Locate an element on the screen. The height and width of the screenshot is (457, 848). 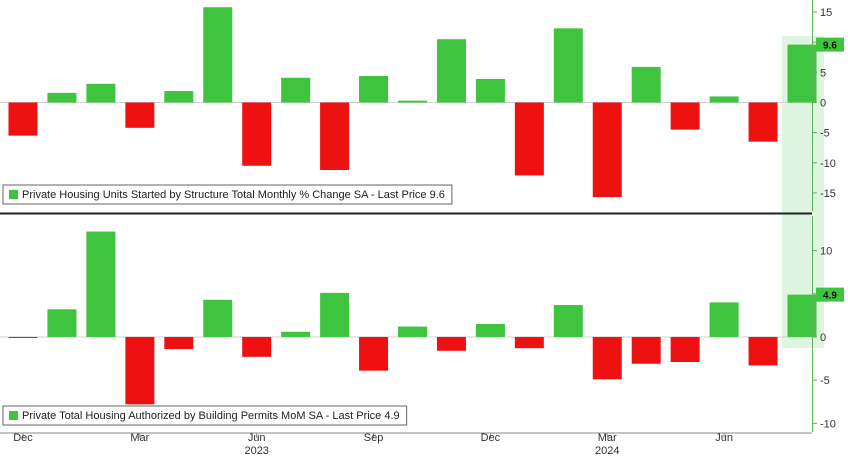
legend-box-permits is located at coordinates (205, 415).